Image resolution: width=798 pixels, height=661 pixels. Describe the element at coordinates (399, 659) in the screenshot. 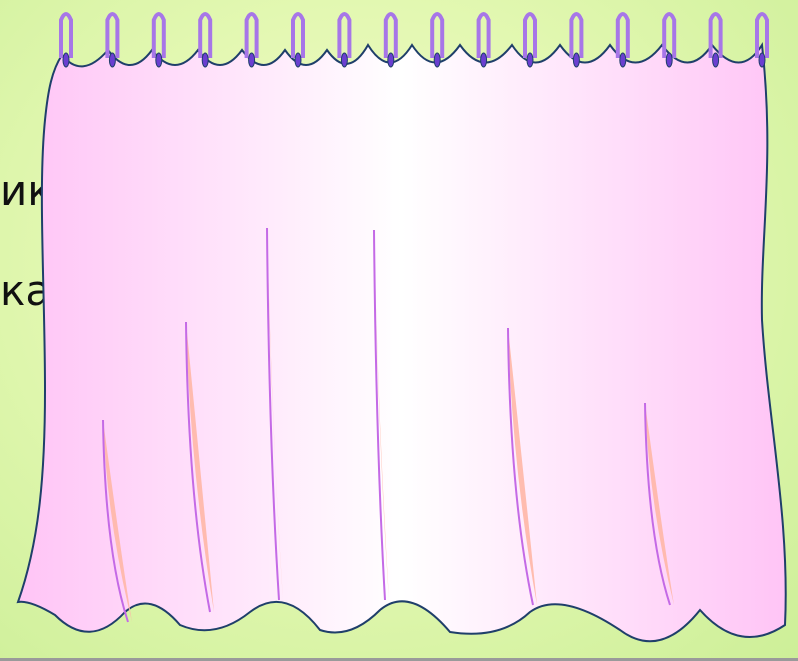

I see `slide-bottom-border` at that location.